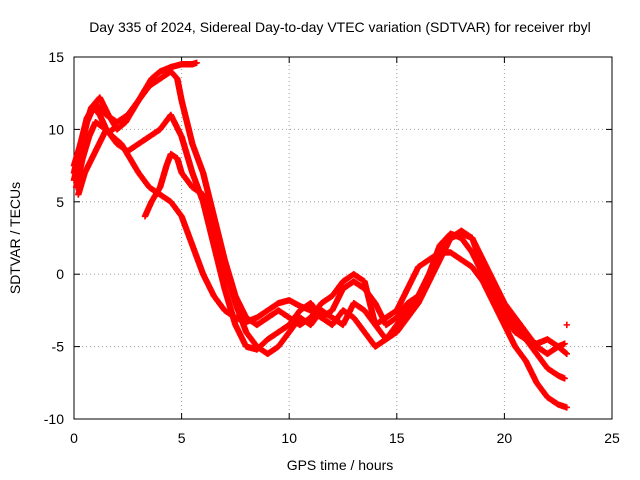 The image size is (640, 480). I want to click on x-tick-label: 5, so click(182, 438).